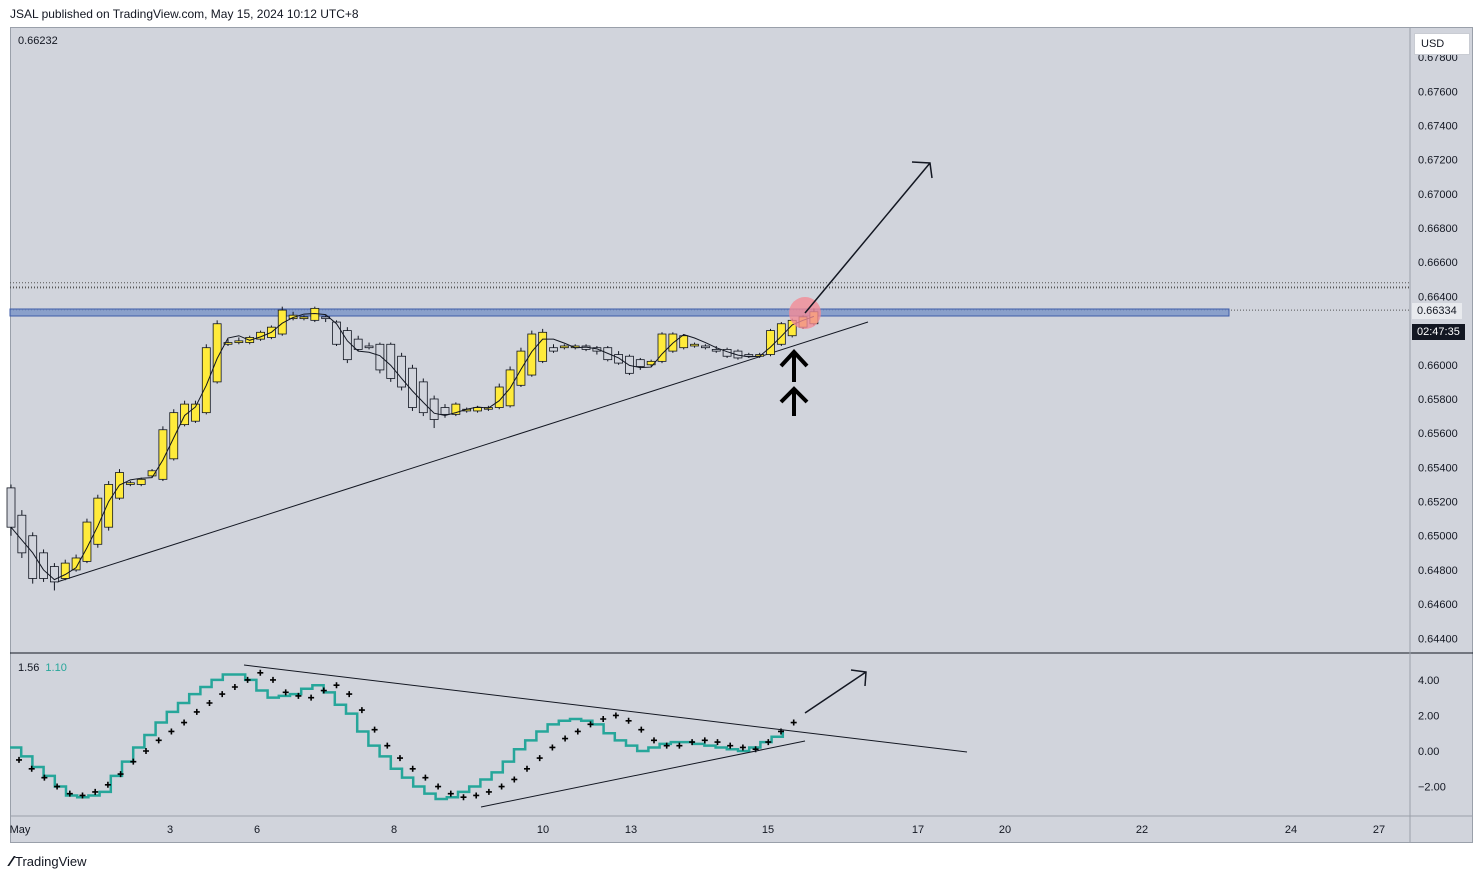 This screenshot has height=879, width=1484. Describe the element at coordinates (48, 861) in the screenshot. I see `footer-brand: ⁄⁄ TradingView` at that location.